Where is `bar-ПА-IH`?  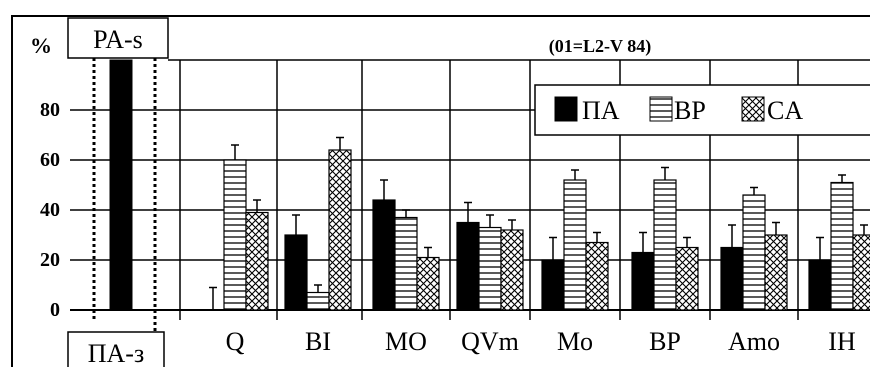
bar-ПА-IH is located at coordinates (820, 285).